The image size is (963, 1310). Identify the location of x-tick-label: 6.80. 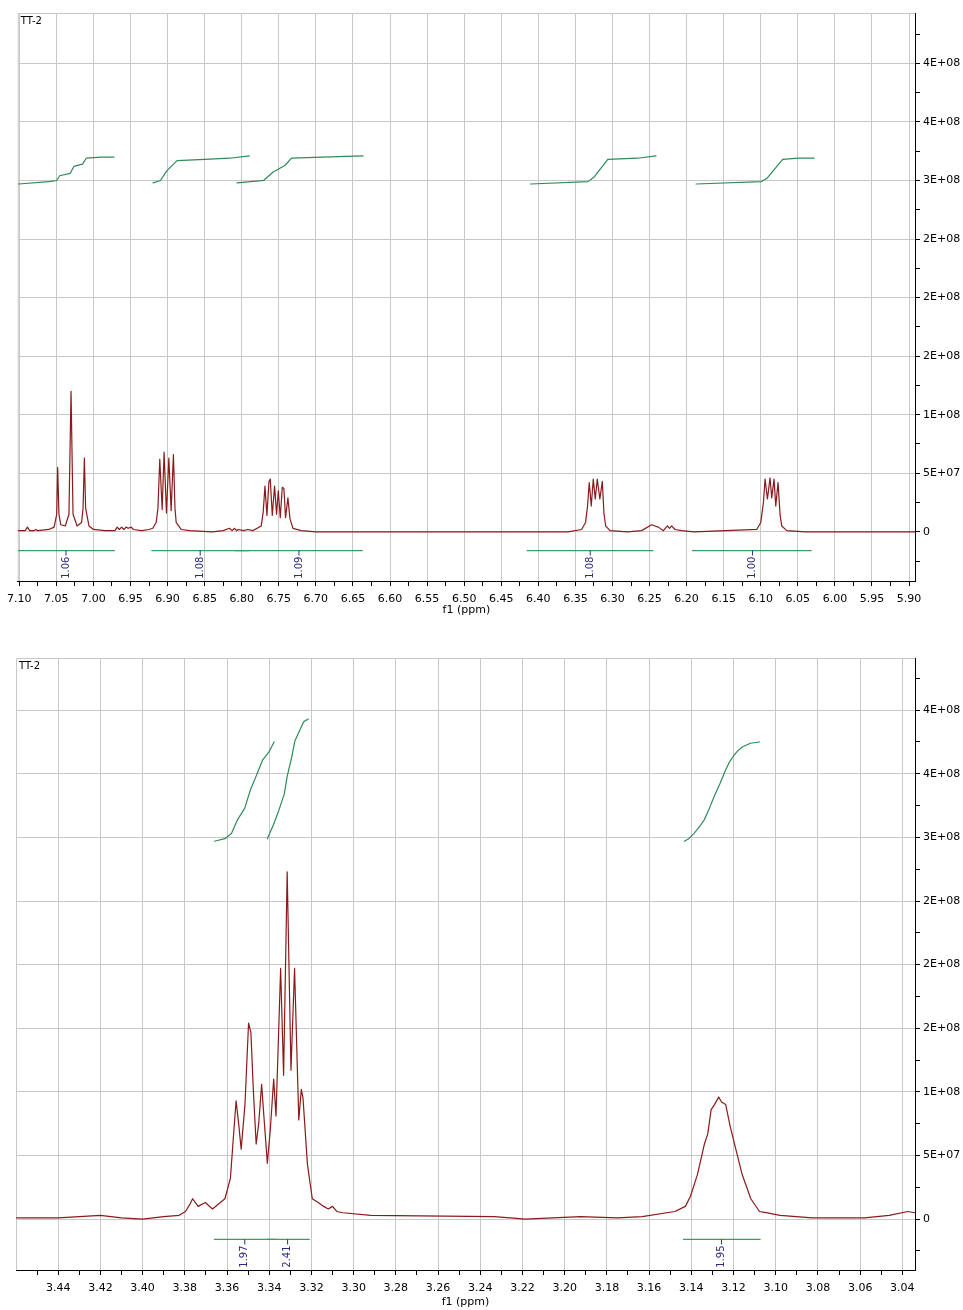
(241, 599).